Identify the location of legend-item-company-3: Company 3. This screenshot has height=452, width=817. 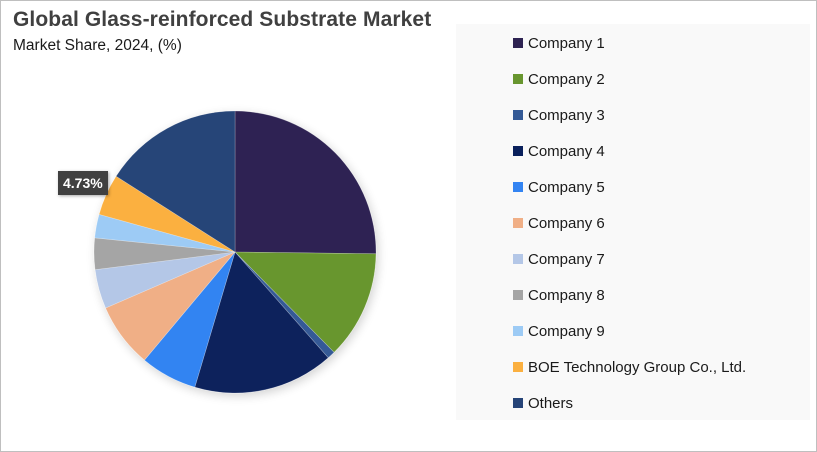
(559, 115).